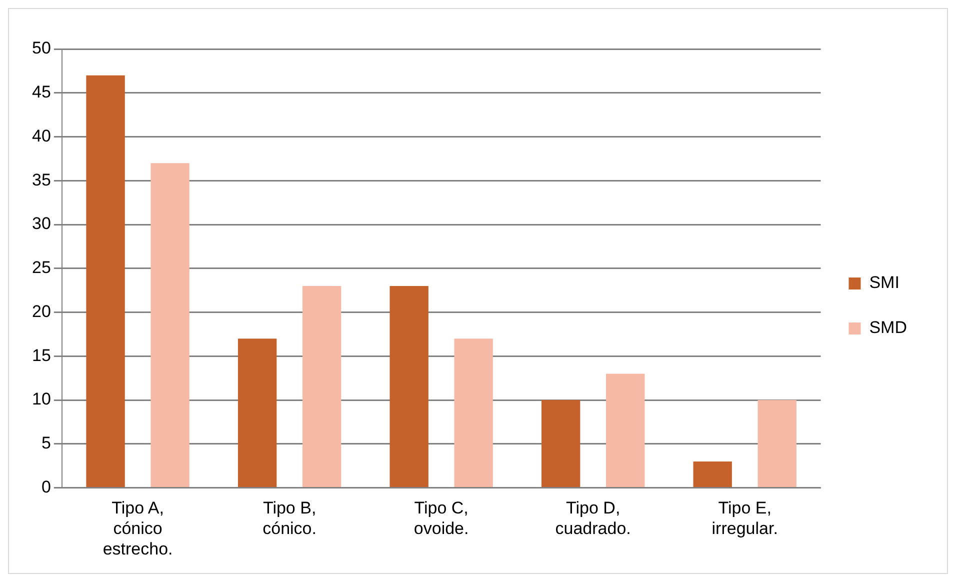 The image size is (956, 582). What do you see at coordinates (41, 136) in the screenshot?
I see `y-tick-label: 40` at bounding box center [41, 136].